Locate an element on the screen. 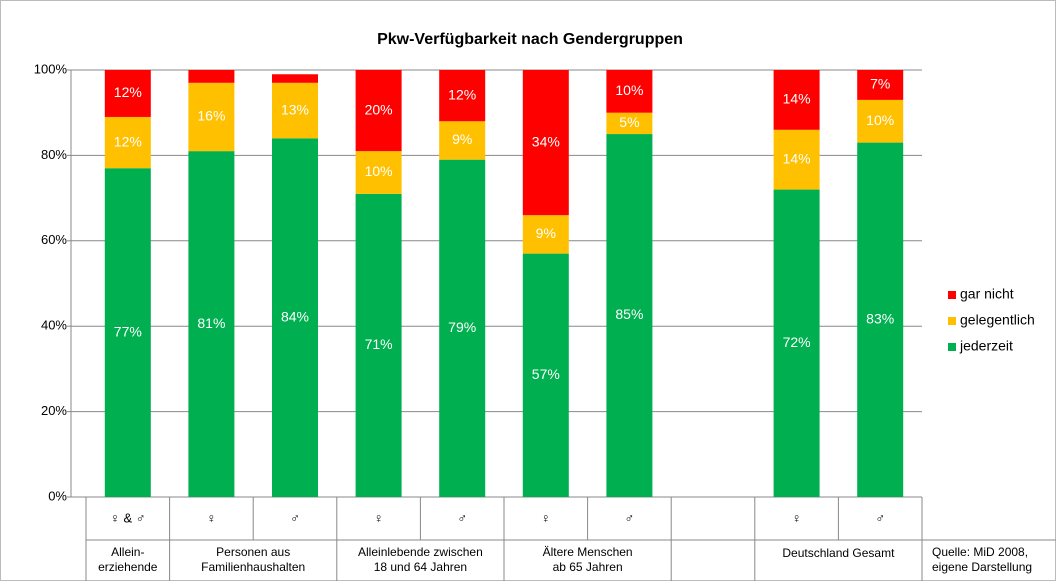 The height and width of the screenshot is (581, 1056). legend-label: jederzeit is located at coordinates (986, 346).